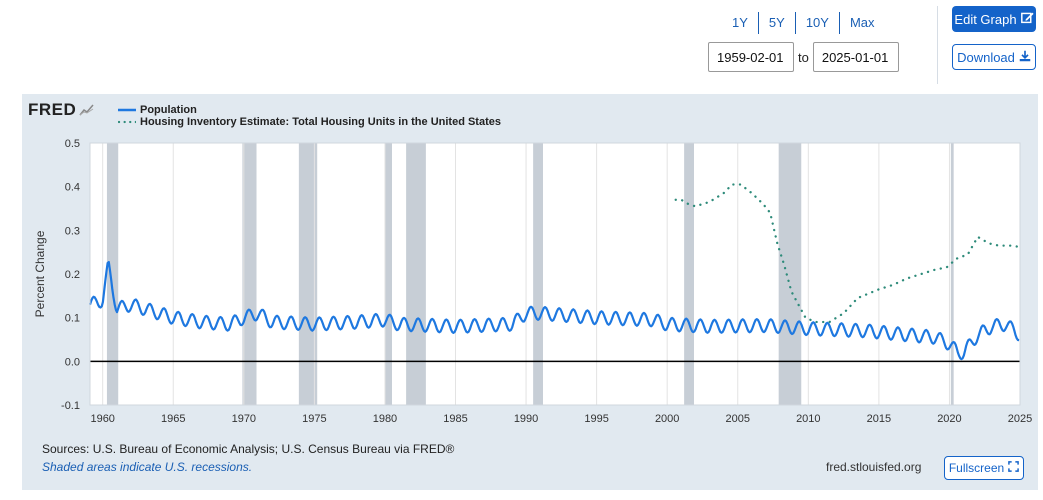 The image size is (1043, 500). I want to click on legend-swatch-dotted, so click(127, 122).